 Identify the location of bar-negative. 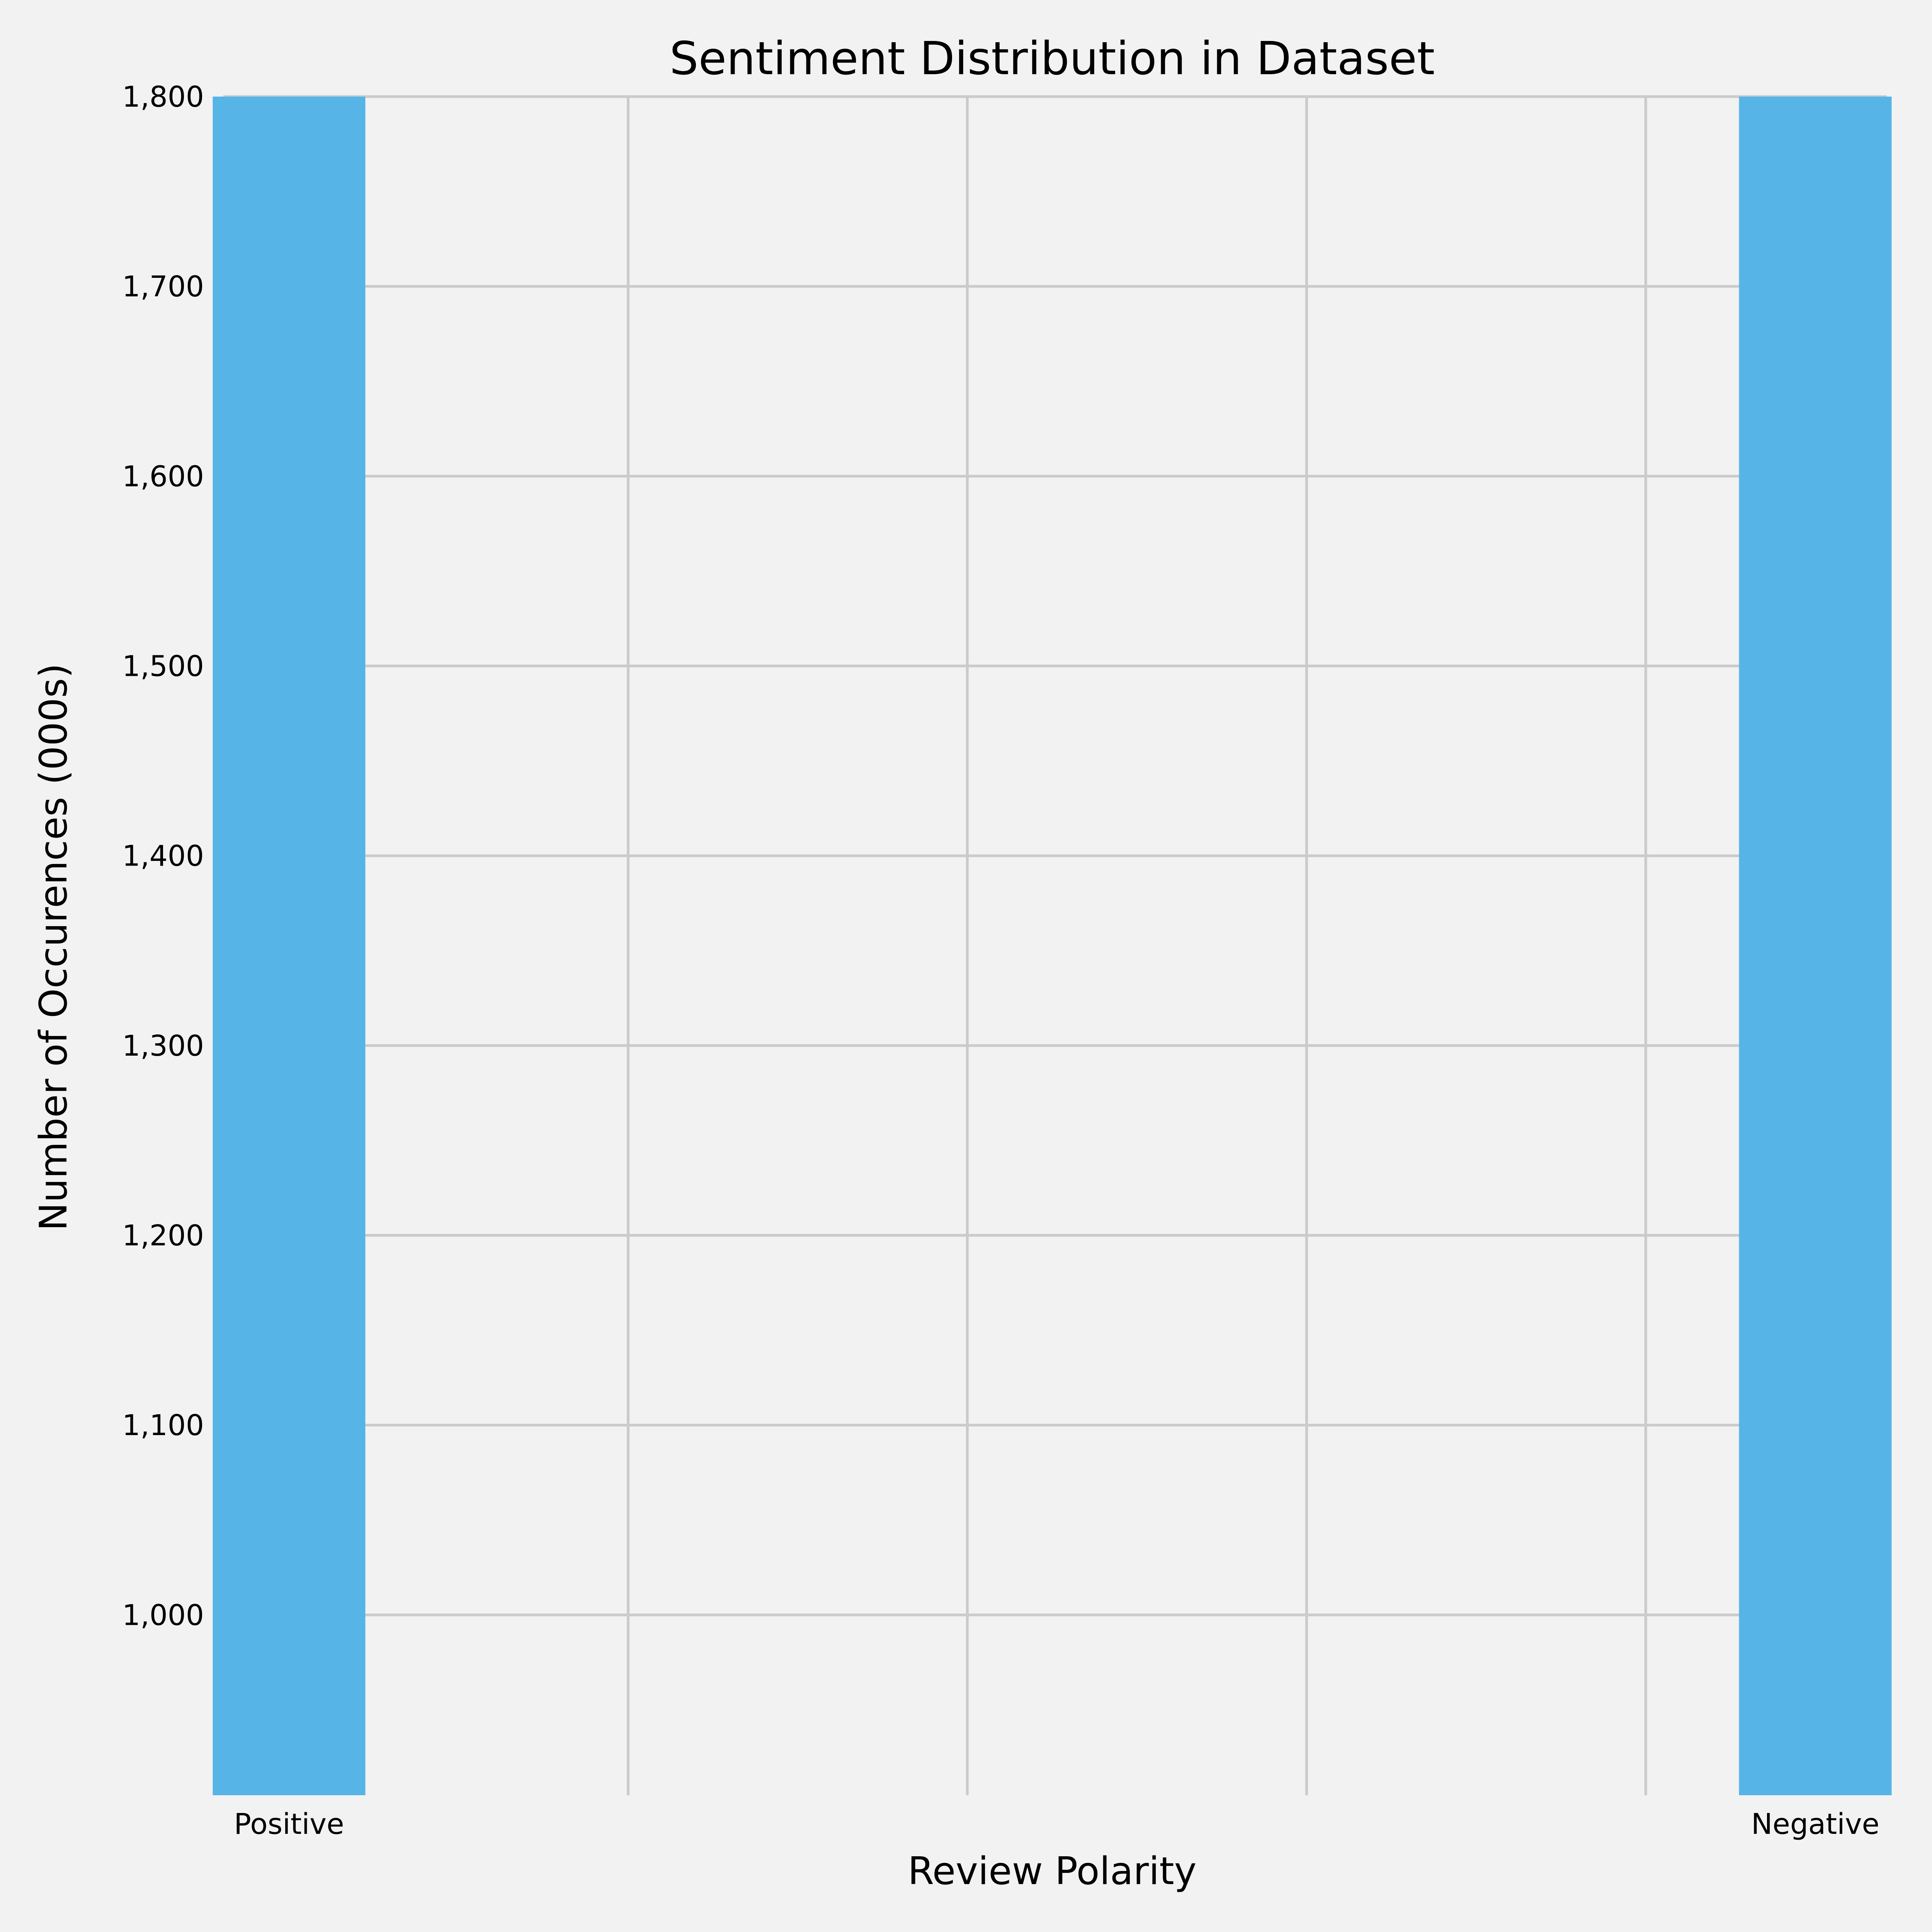
(1815, 946).